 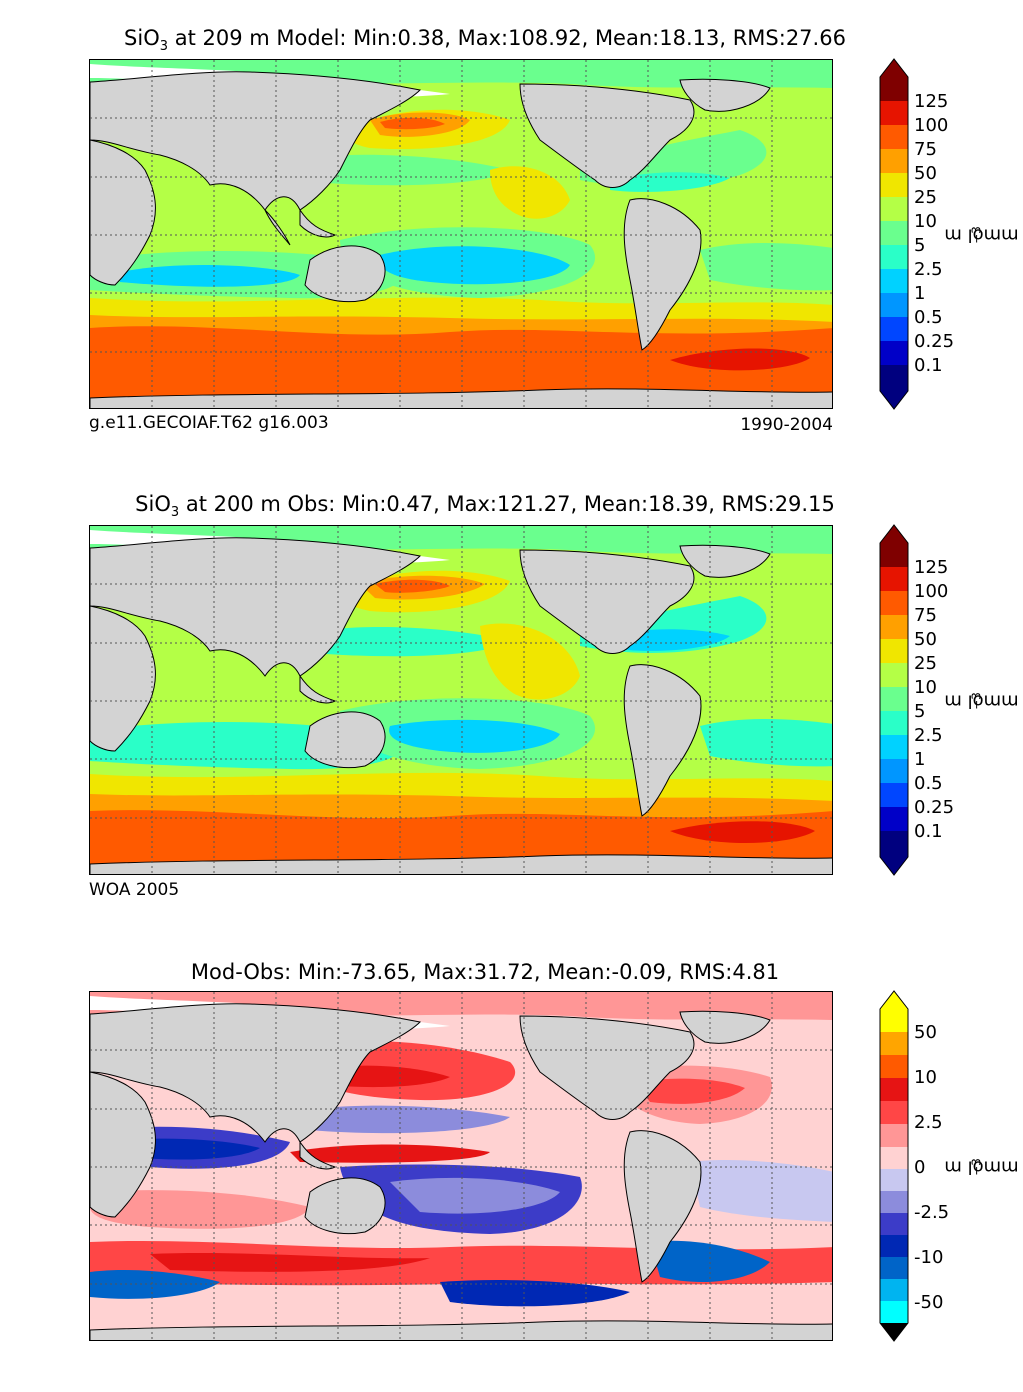 What do you see at coordinates (981, 235) in the screenshot?
I see `model-units-label: mmol m −3` at bounding box center [981, 235].